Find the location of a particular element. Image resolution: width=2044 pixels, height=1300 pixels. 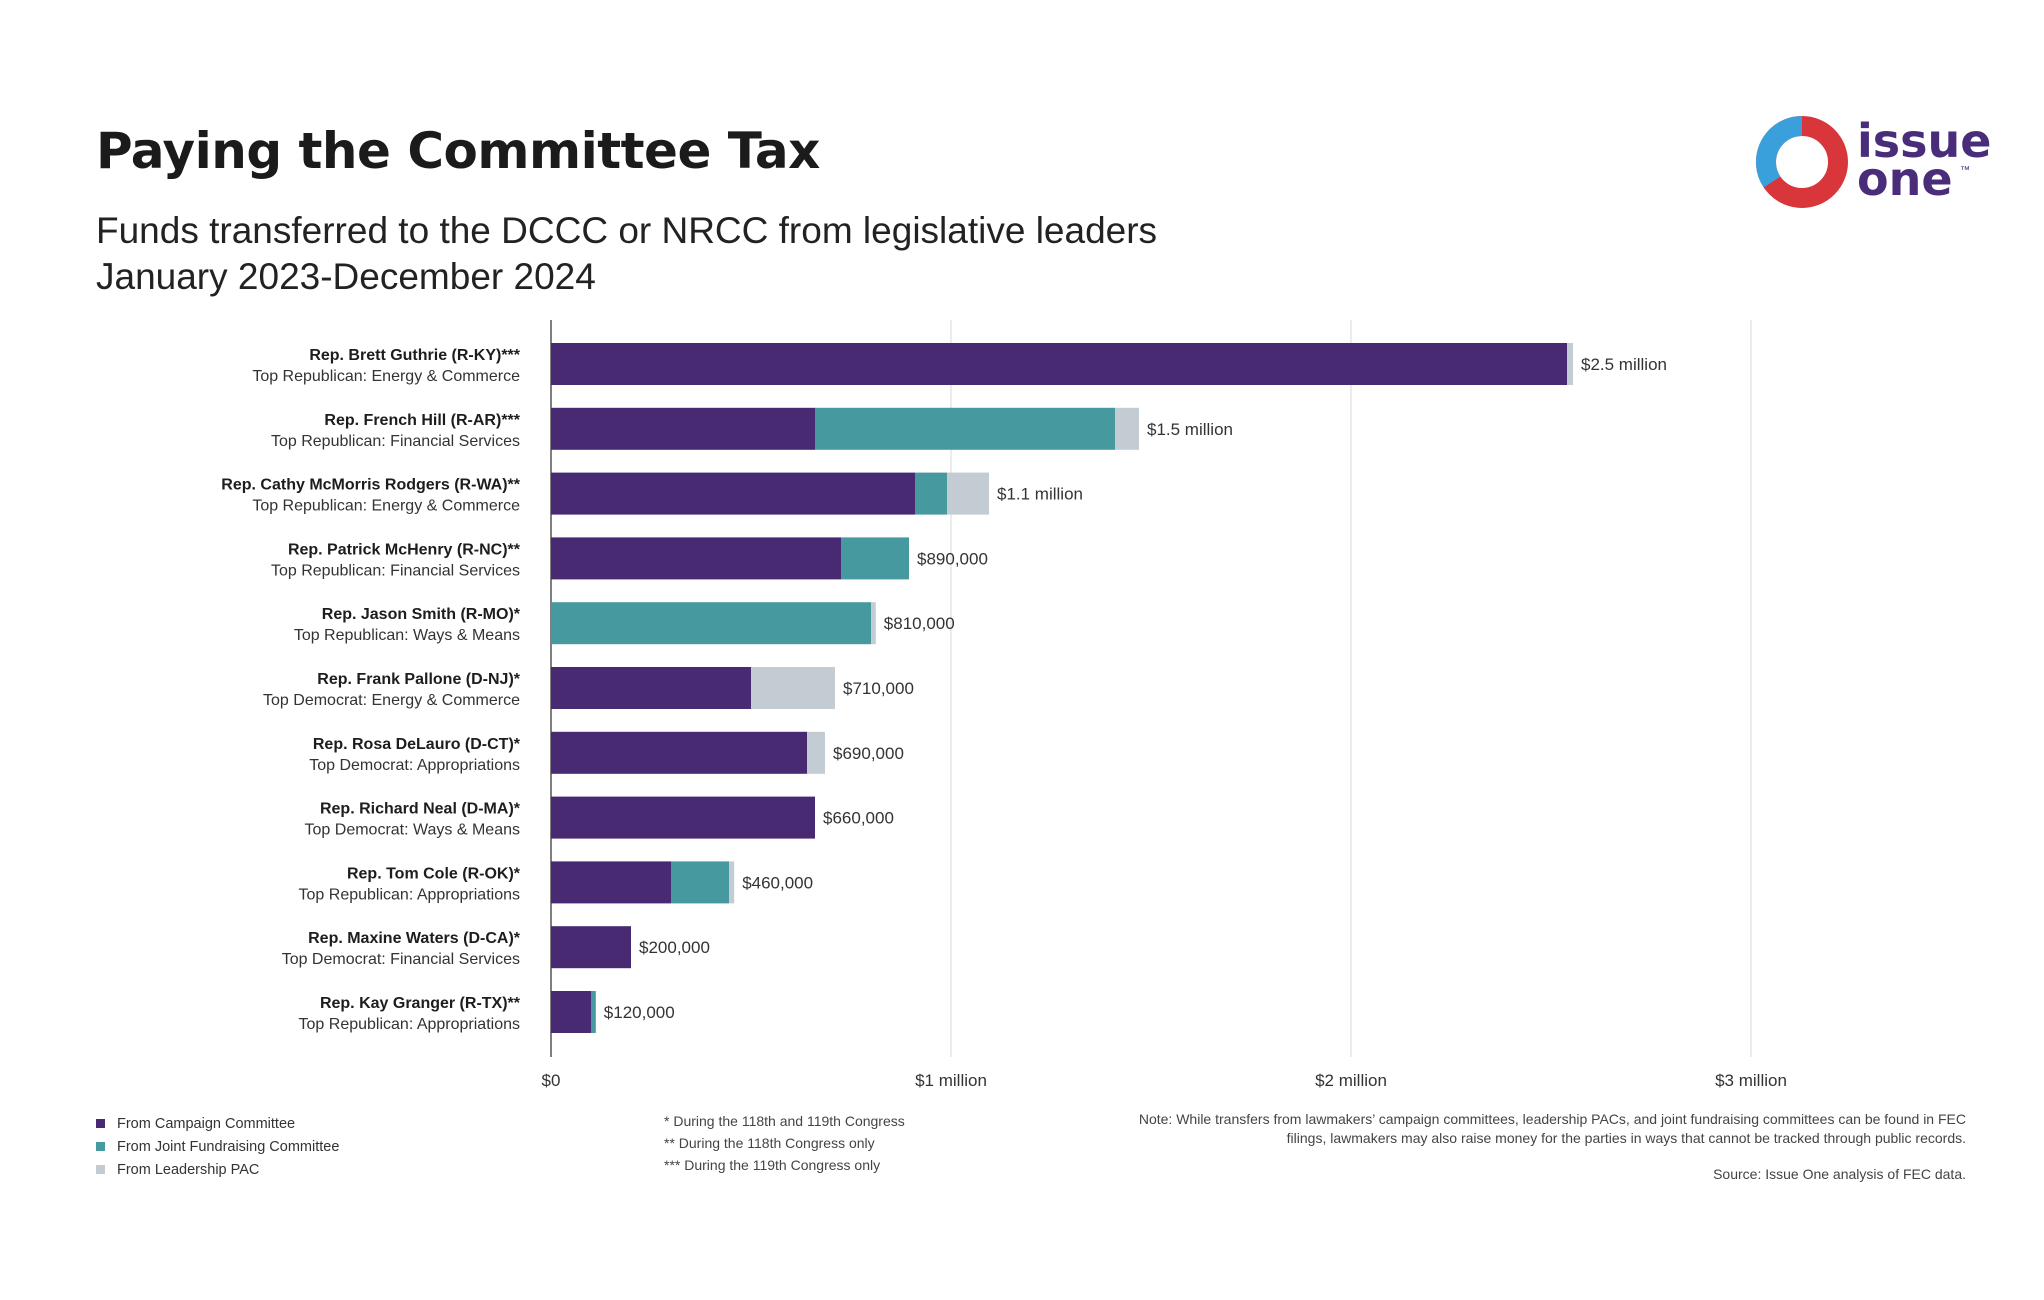

legend-item-campaign: From Campaign Committee is located at coordinates (217, 1123).